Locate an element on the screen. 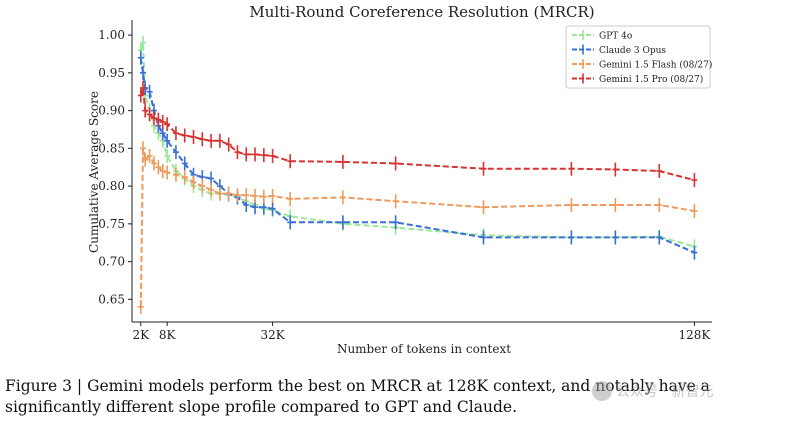  legend-label: GPT 4o is located at coordinates (615, 37).